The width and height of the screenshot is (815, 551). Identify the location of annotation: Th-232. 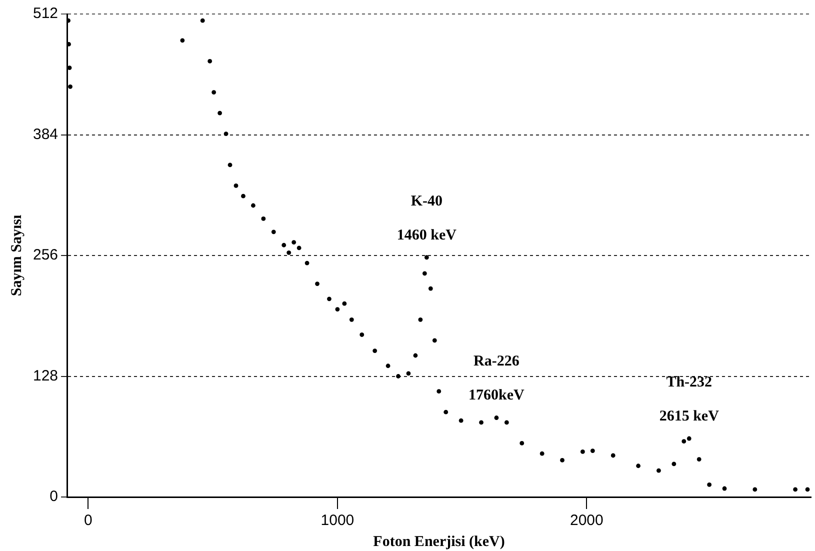
(689, 382).